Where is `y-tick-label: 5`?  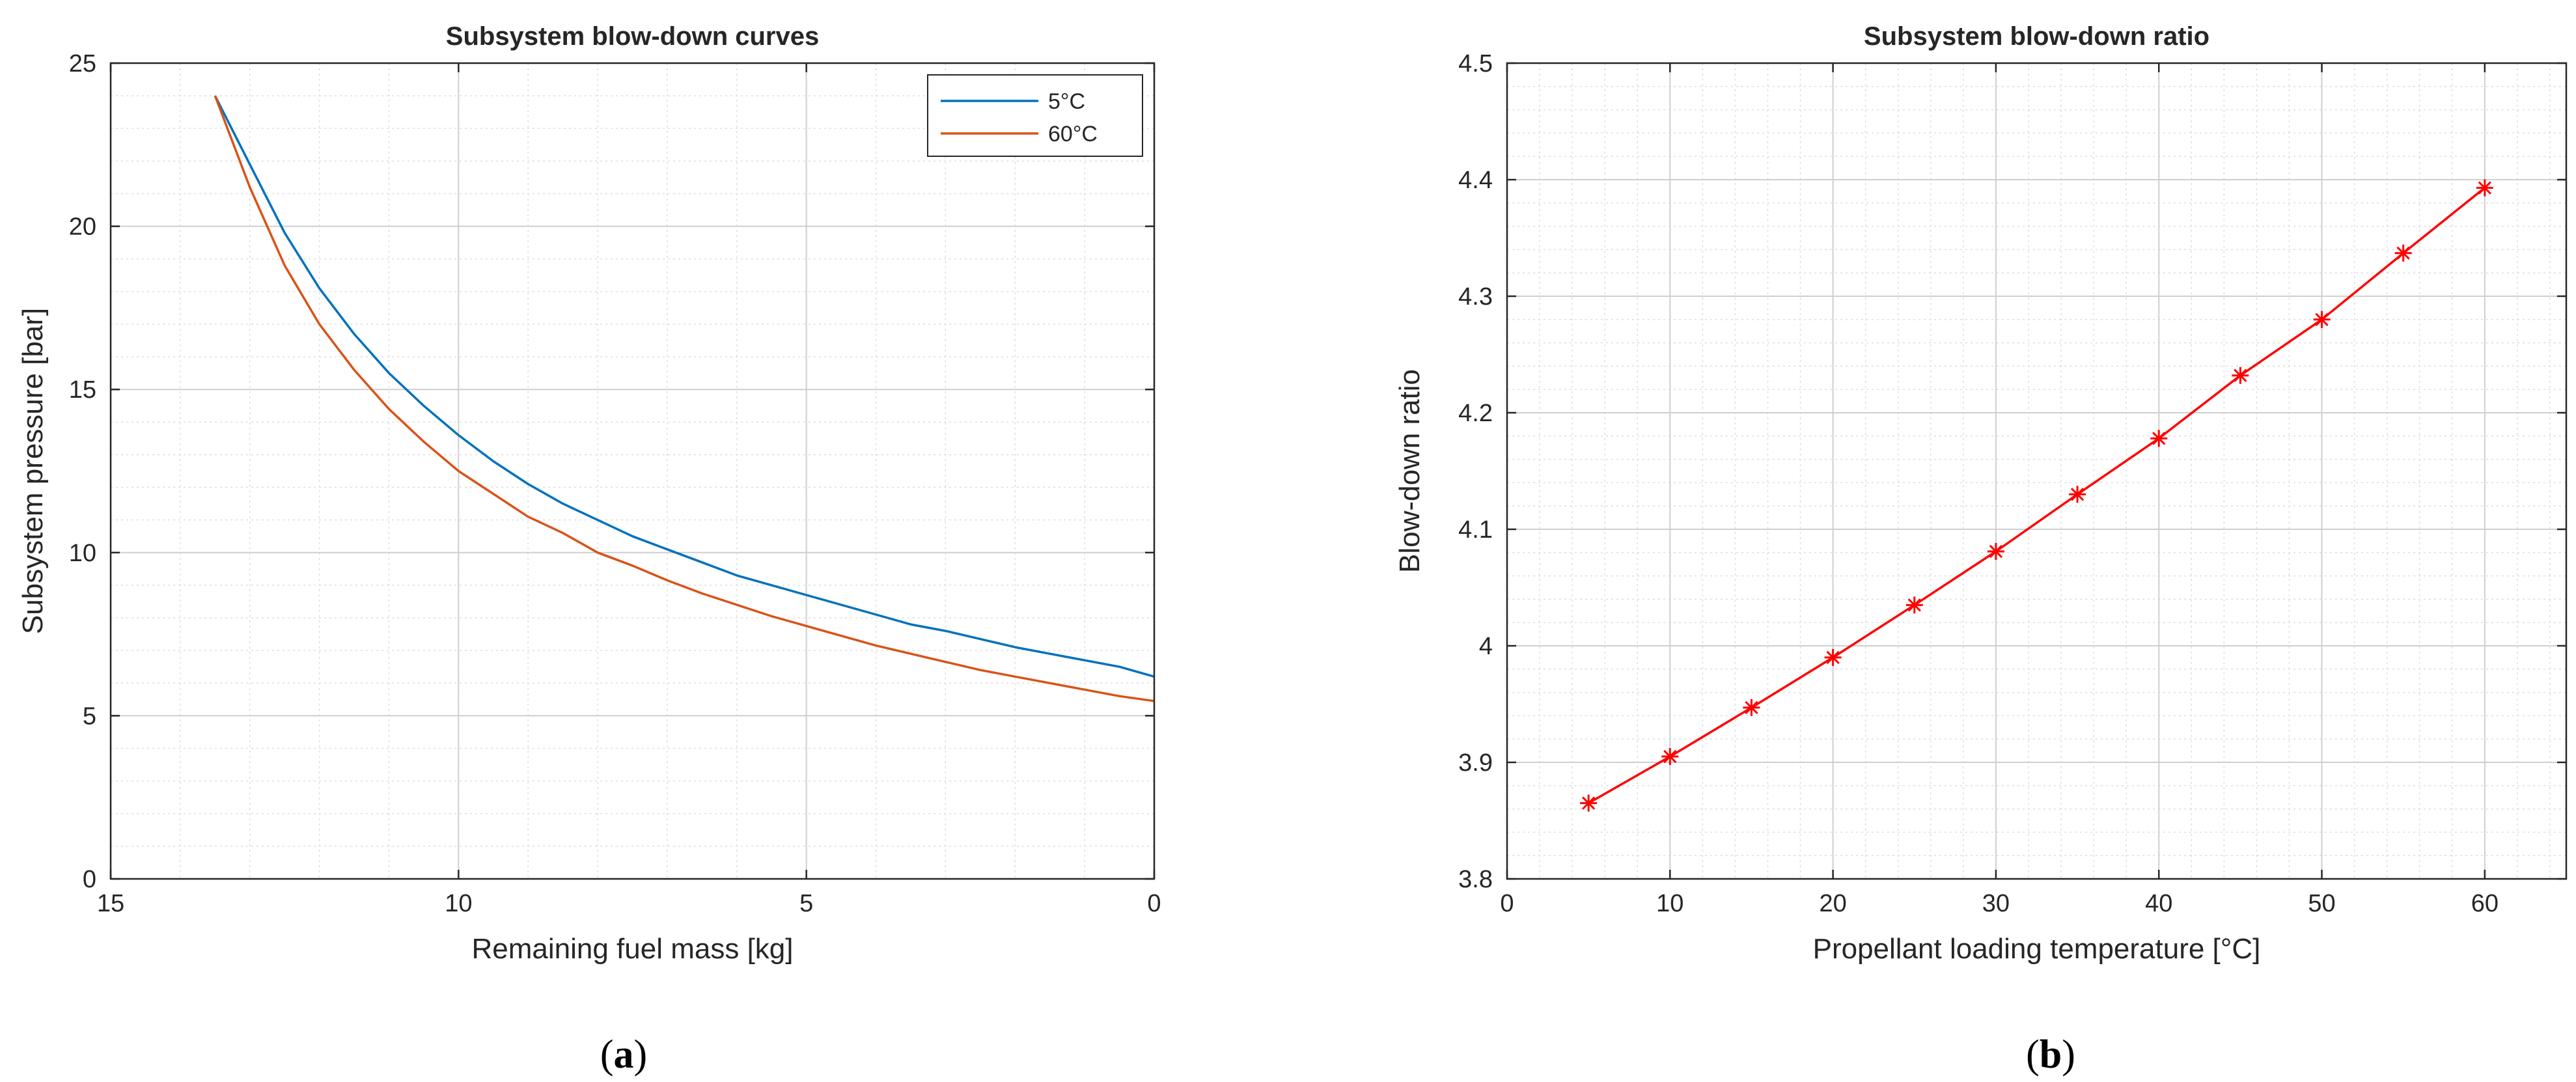
y-tick-label: 5 is located at coordinates (89, 716).